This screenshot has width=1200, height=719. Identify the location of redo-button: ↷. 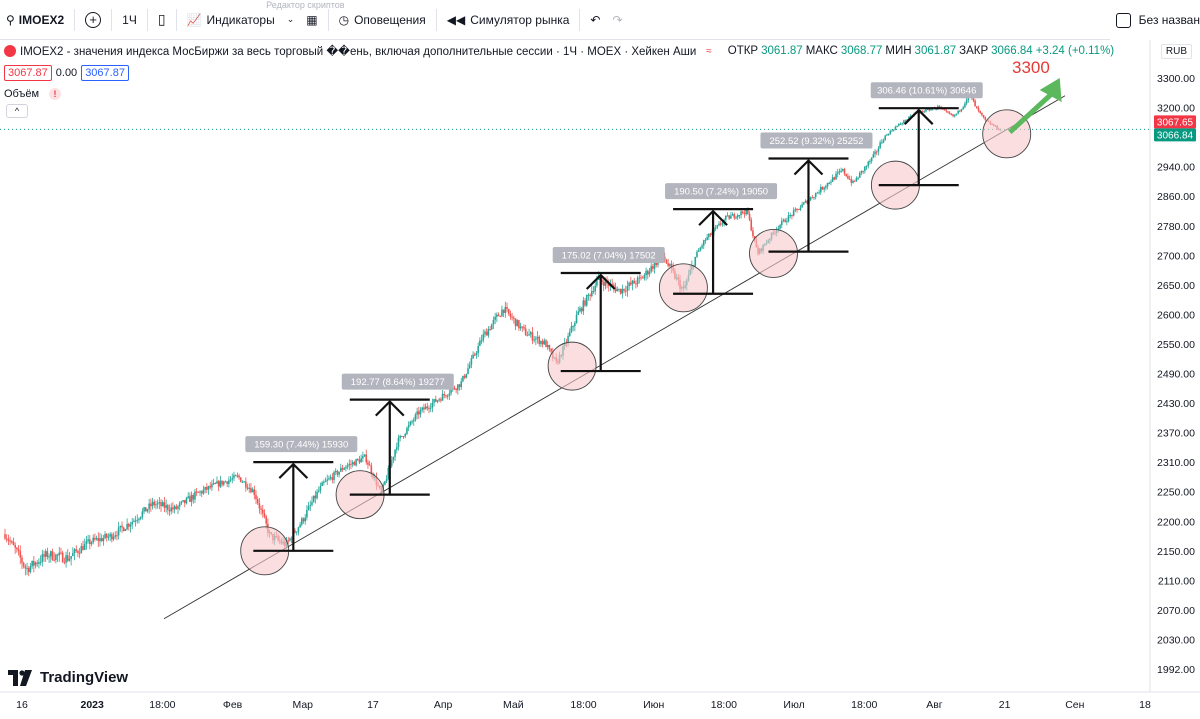
(617, 20).